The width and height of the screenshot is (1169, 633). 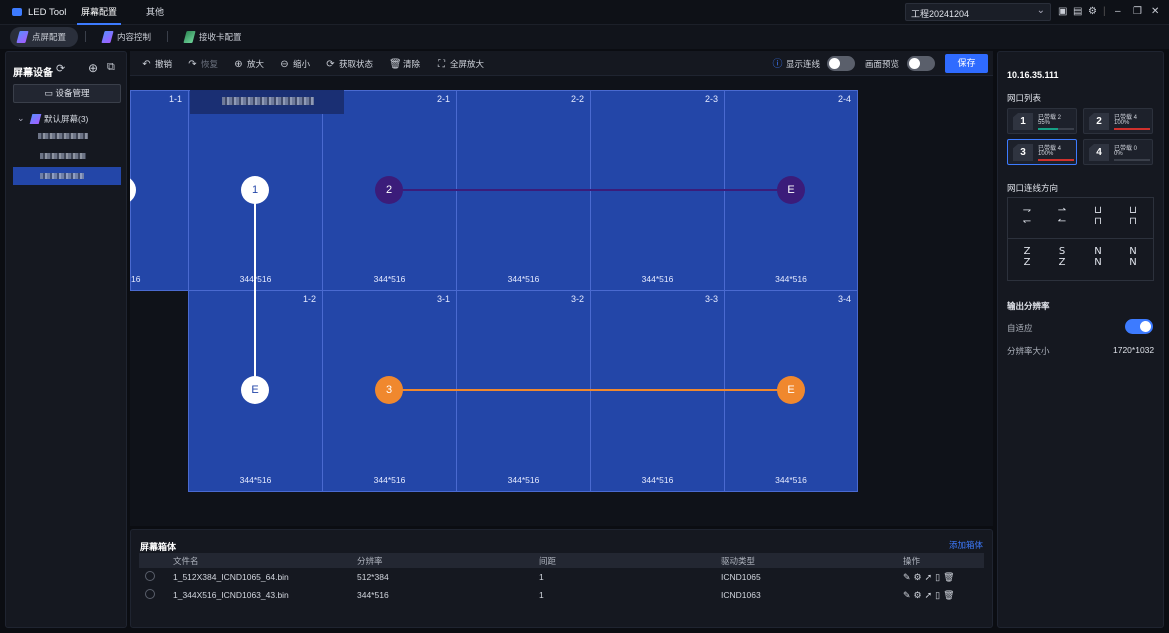 I want to click on get-status-button: ⟳ 获取状态, so click(x=350, y=64).